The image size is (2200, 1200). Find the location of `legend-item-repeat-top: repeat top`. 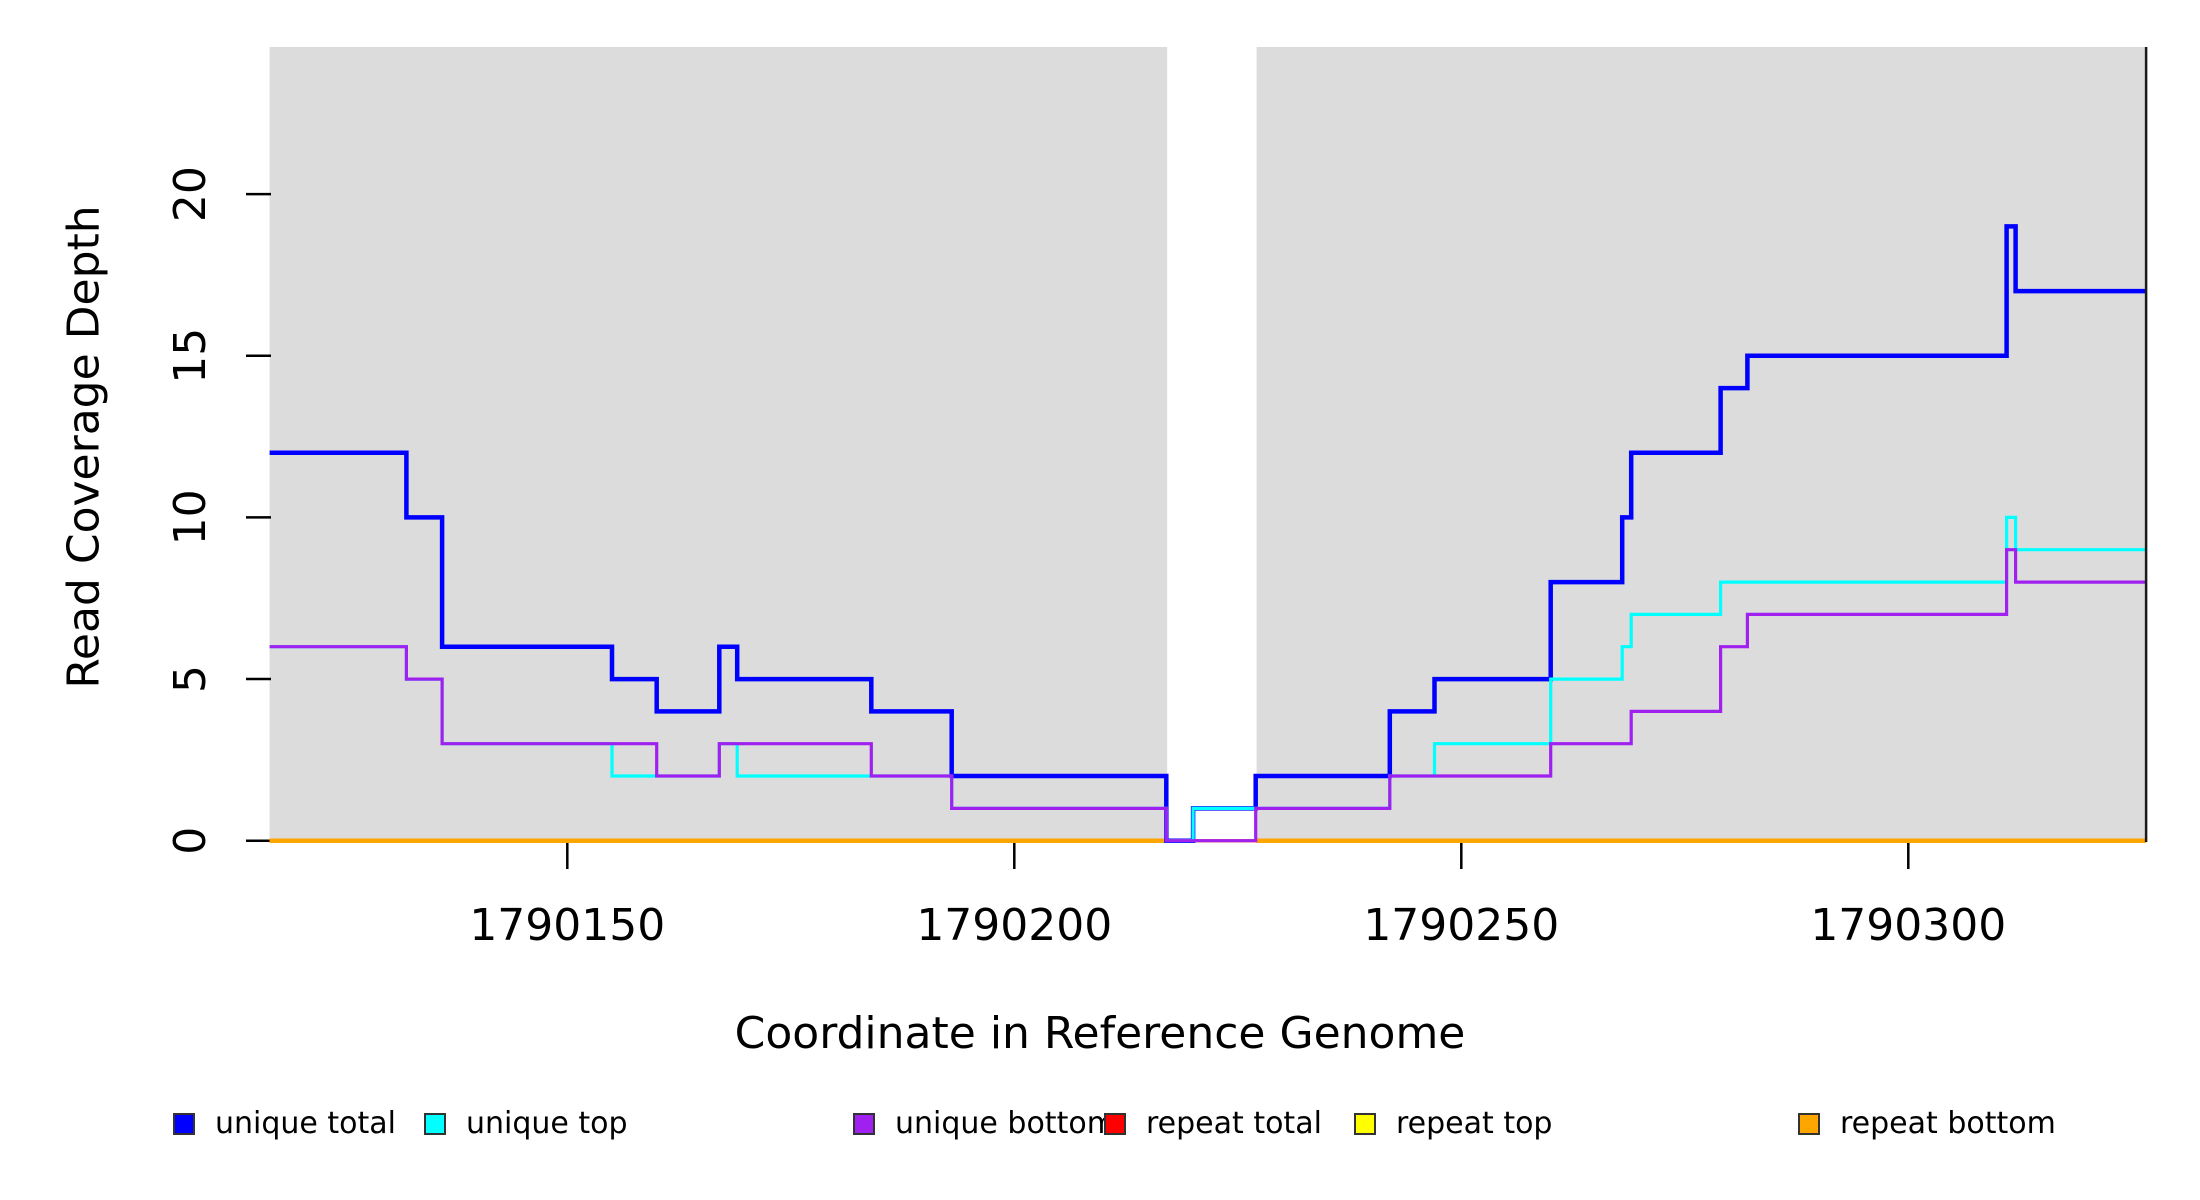

legend-item-repeat-top: repeat top is located at coordinates (1453, 1124).